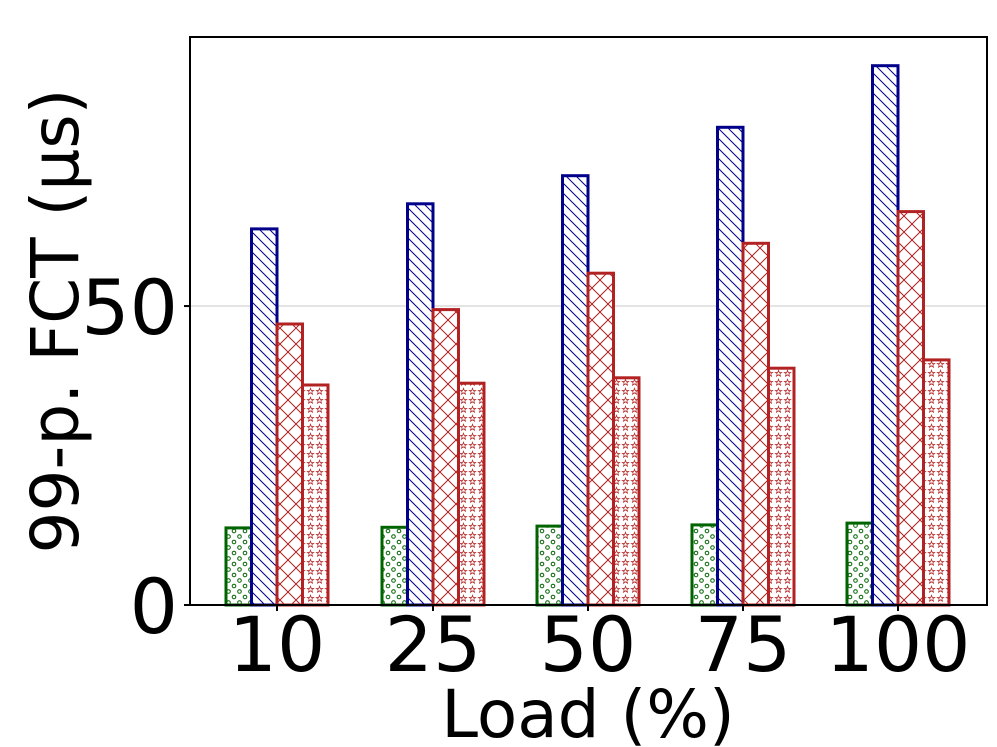 The image size is (997, 747). I want to click on x-tick-label-75: 75, so click(743, 644).